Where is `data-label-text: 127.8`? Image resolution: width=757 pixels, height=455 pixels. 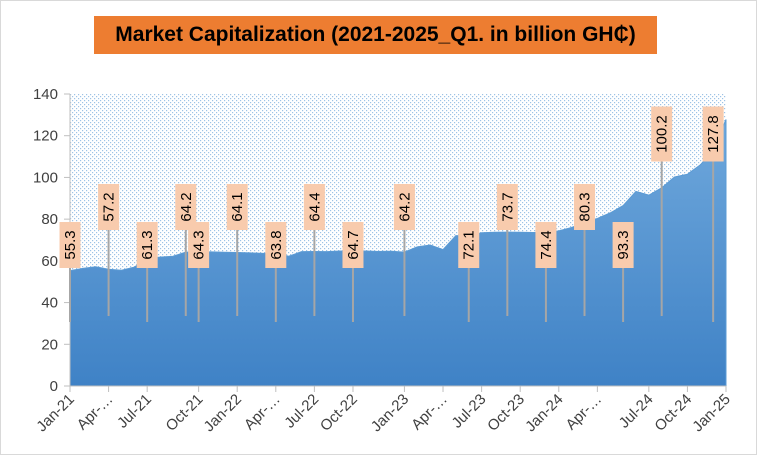 data-label-text: 127.8 is located at coordinates (713, 134).